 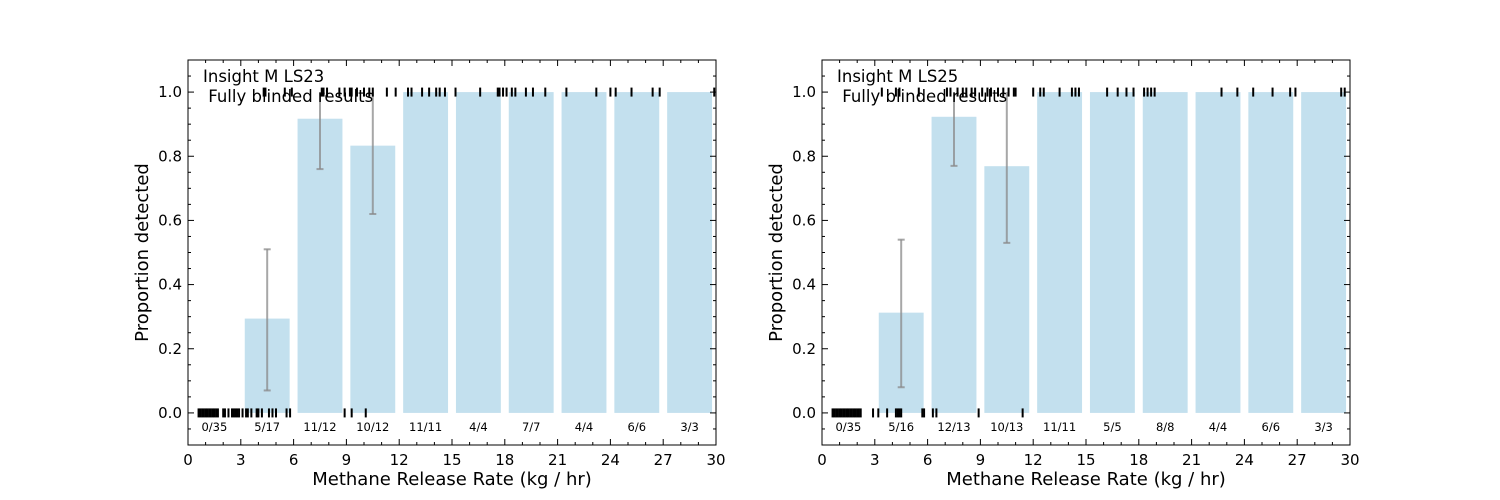 What do you see at coordinates (531, 427) in the screenshot?
I see `bin-count-label: 7/7` at bounding box center [531, 427].